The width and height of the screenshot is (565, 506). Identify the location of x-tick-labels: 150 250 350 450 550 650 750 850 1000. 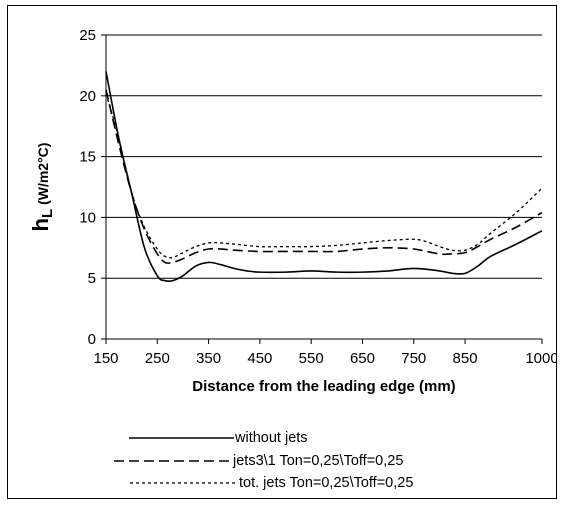
(324, 358).